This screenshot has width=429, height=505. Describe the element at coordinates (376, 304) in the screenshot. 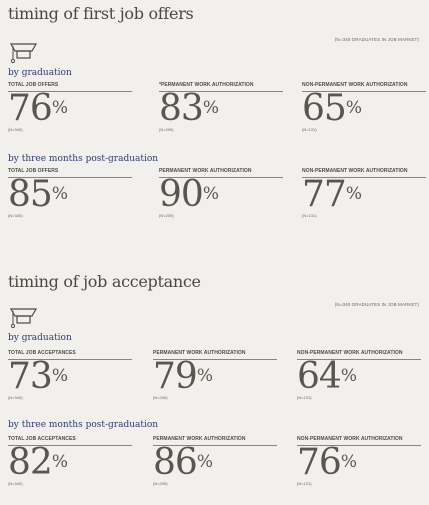

I see `sample-note-acceptance: (N=340 GRADUATES IN JOB MARKET)` at that location.